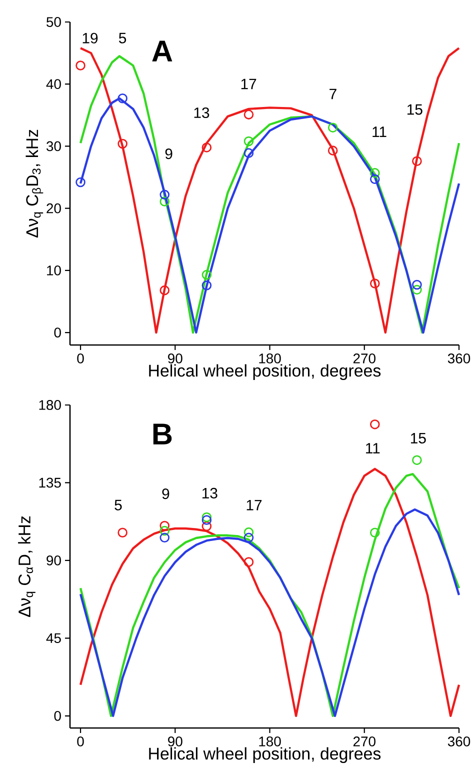 The width and height of the screenshot is (474, 779). Describe the element at coordinates (53, 84) in the screenshot. I see `y-tick-label: 40` at that location.